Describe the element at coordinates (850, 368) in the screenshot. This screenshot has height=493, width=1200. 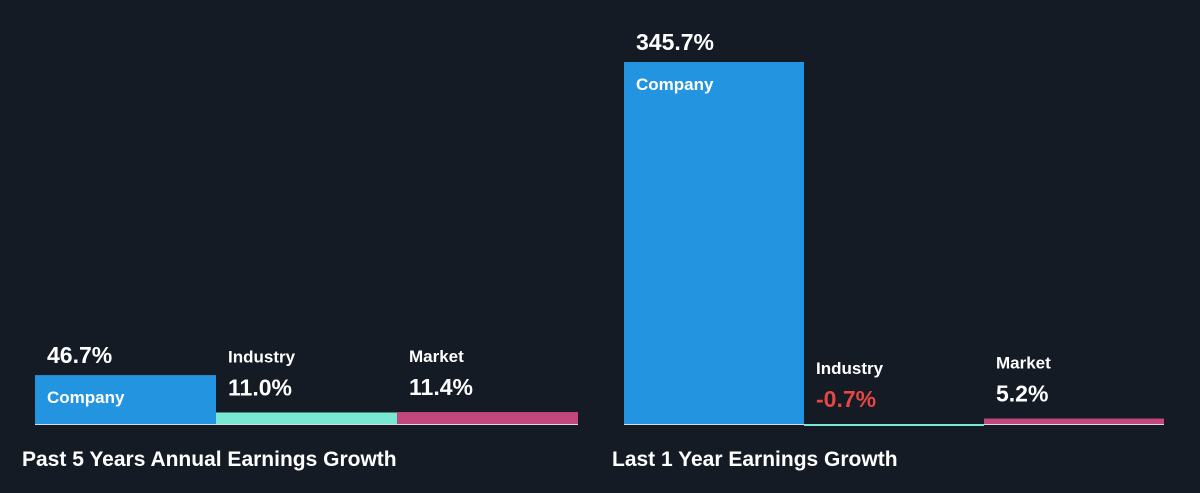
I see `one-year-category-label-industry: Industry` at that location.